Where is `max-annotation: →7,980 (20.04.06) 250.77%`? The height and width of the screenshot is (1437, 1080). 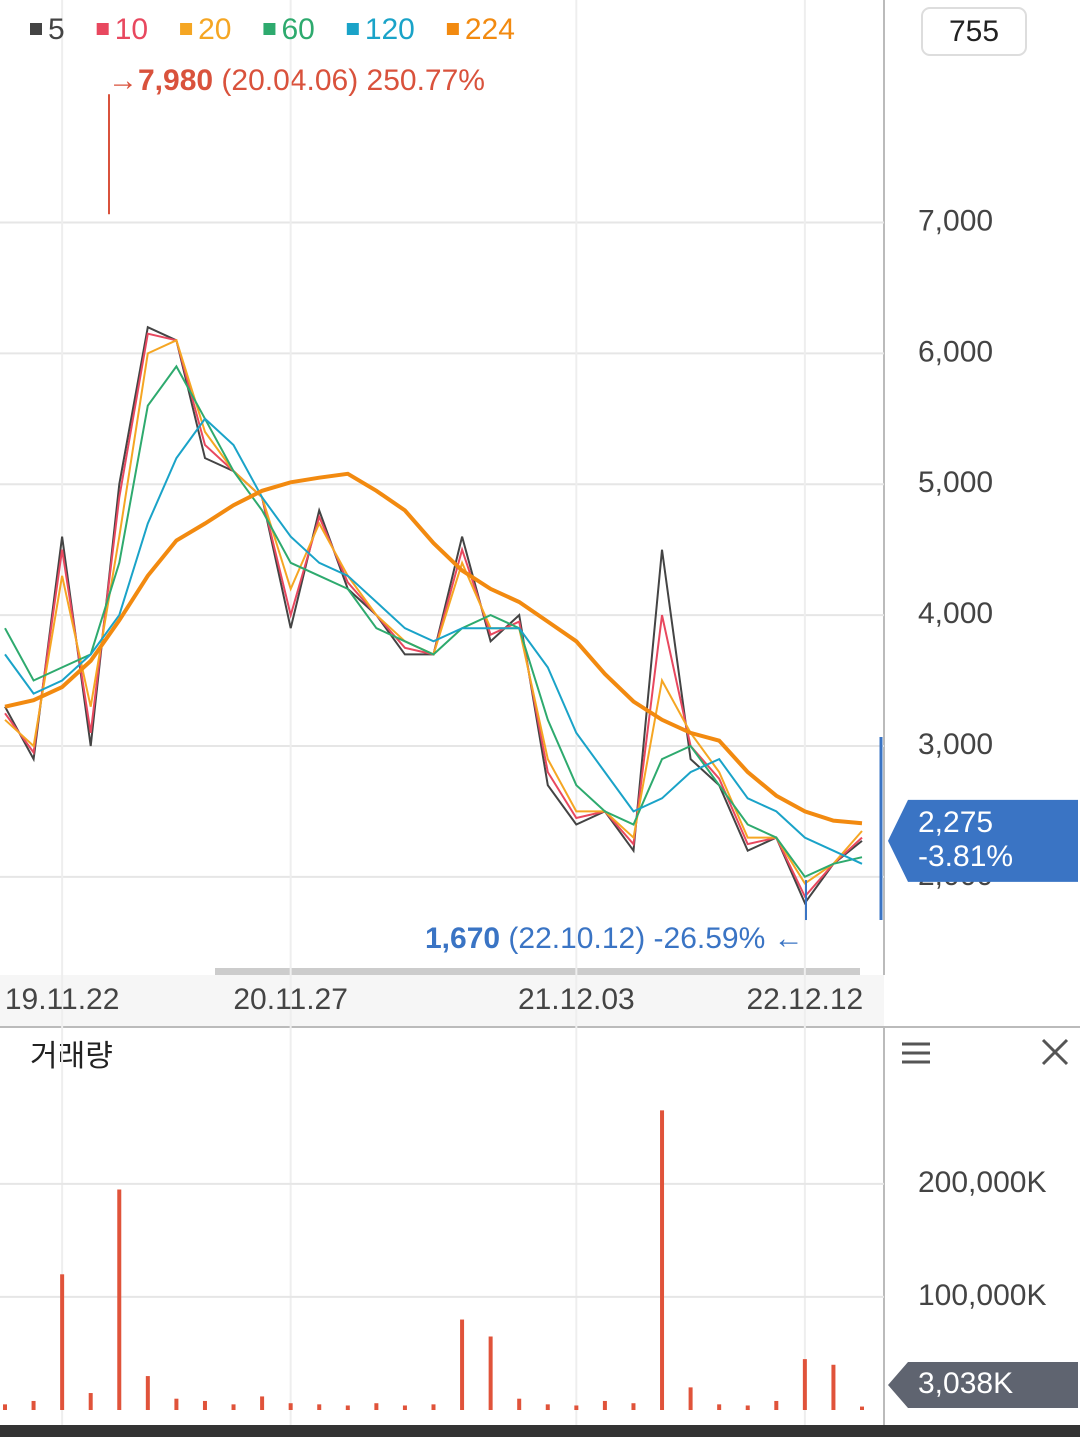
max-annotation: →7,980 (20.04.06) 250.77% is located at coordinates (296, 80).